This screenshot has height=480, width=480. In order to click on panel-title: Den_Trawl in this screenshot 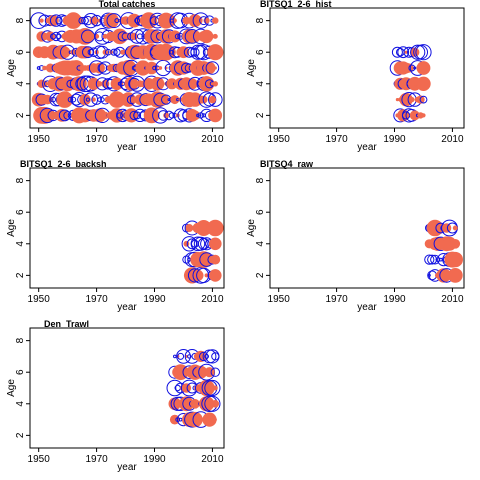, I will do `click(66, 324)`.